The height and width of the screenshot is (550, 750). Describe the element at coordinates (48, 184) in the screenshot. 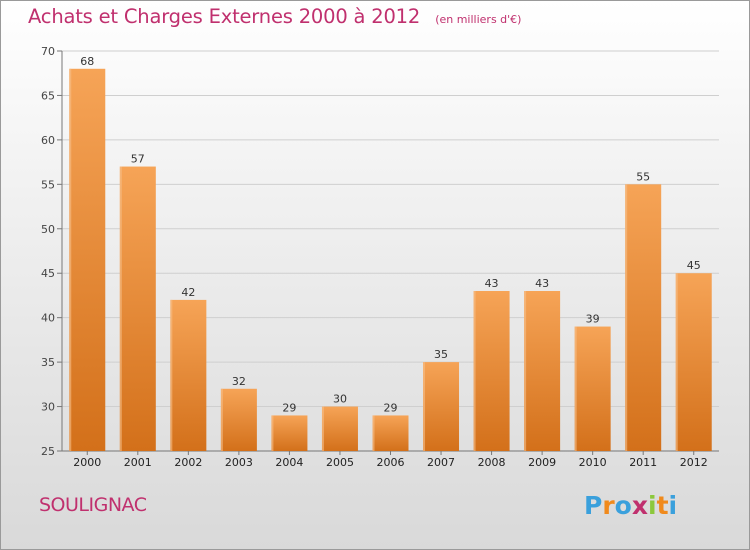

I see `y-tick-label: 55` at that location.